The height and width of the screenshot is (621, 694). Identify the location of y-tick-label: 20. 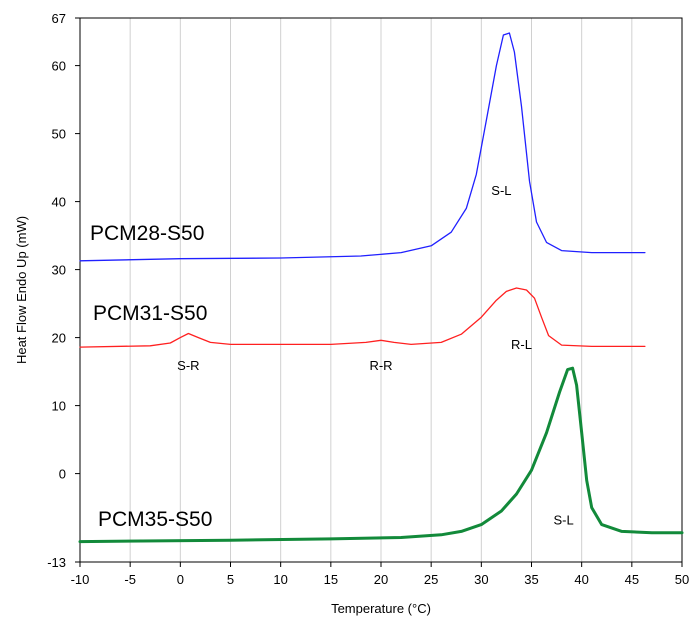
(59, 338).